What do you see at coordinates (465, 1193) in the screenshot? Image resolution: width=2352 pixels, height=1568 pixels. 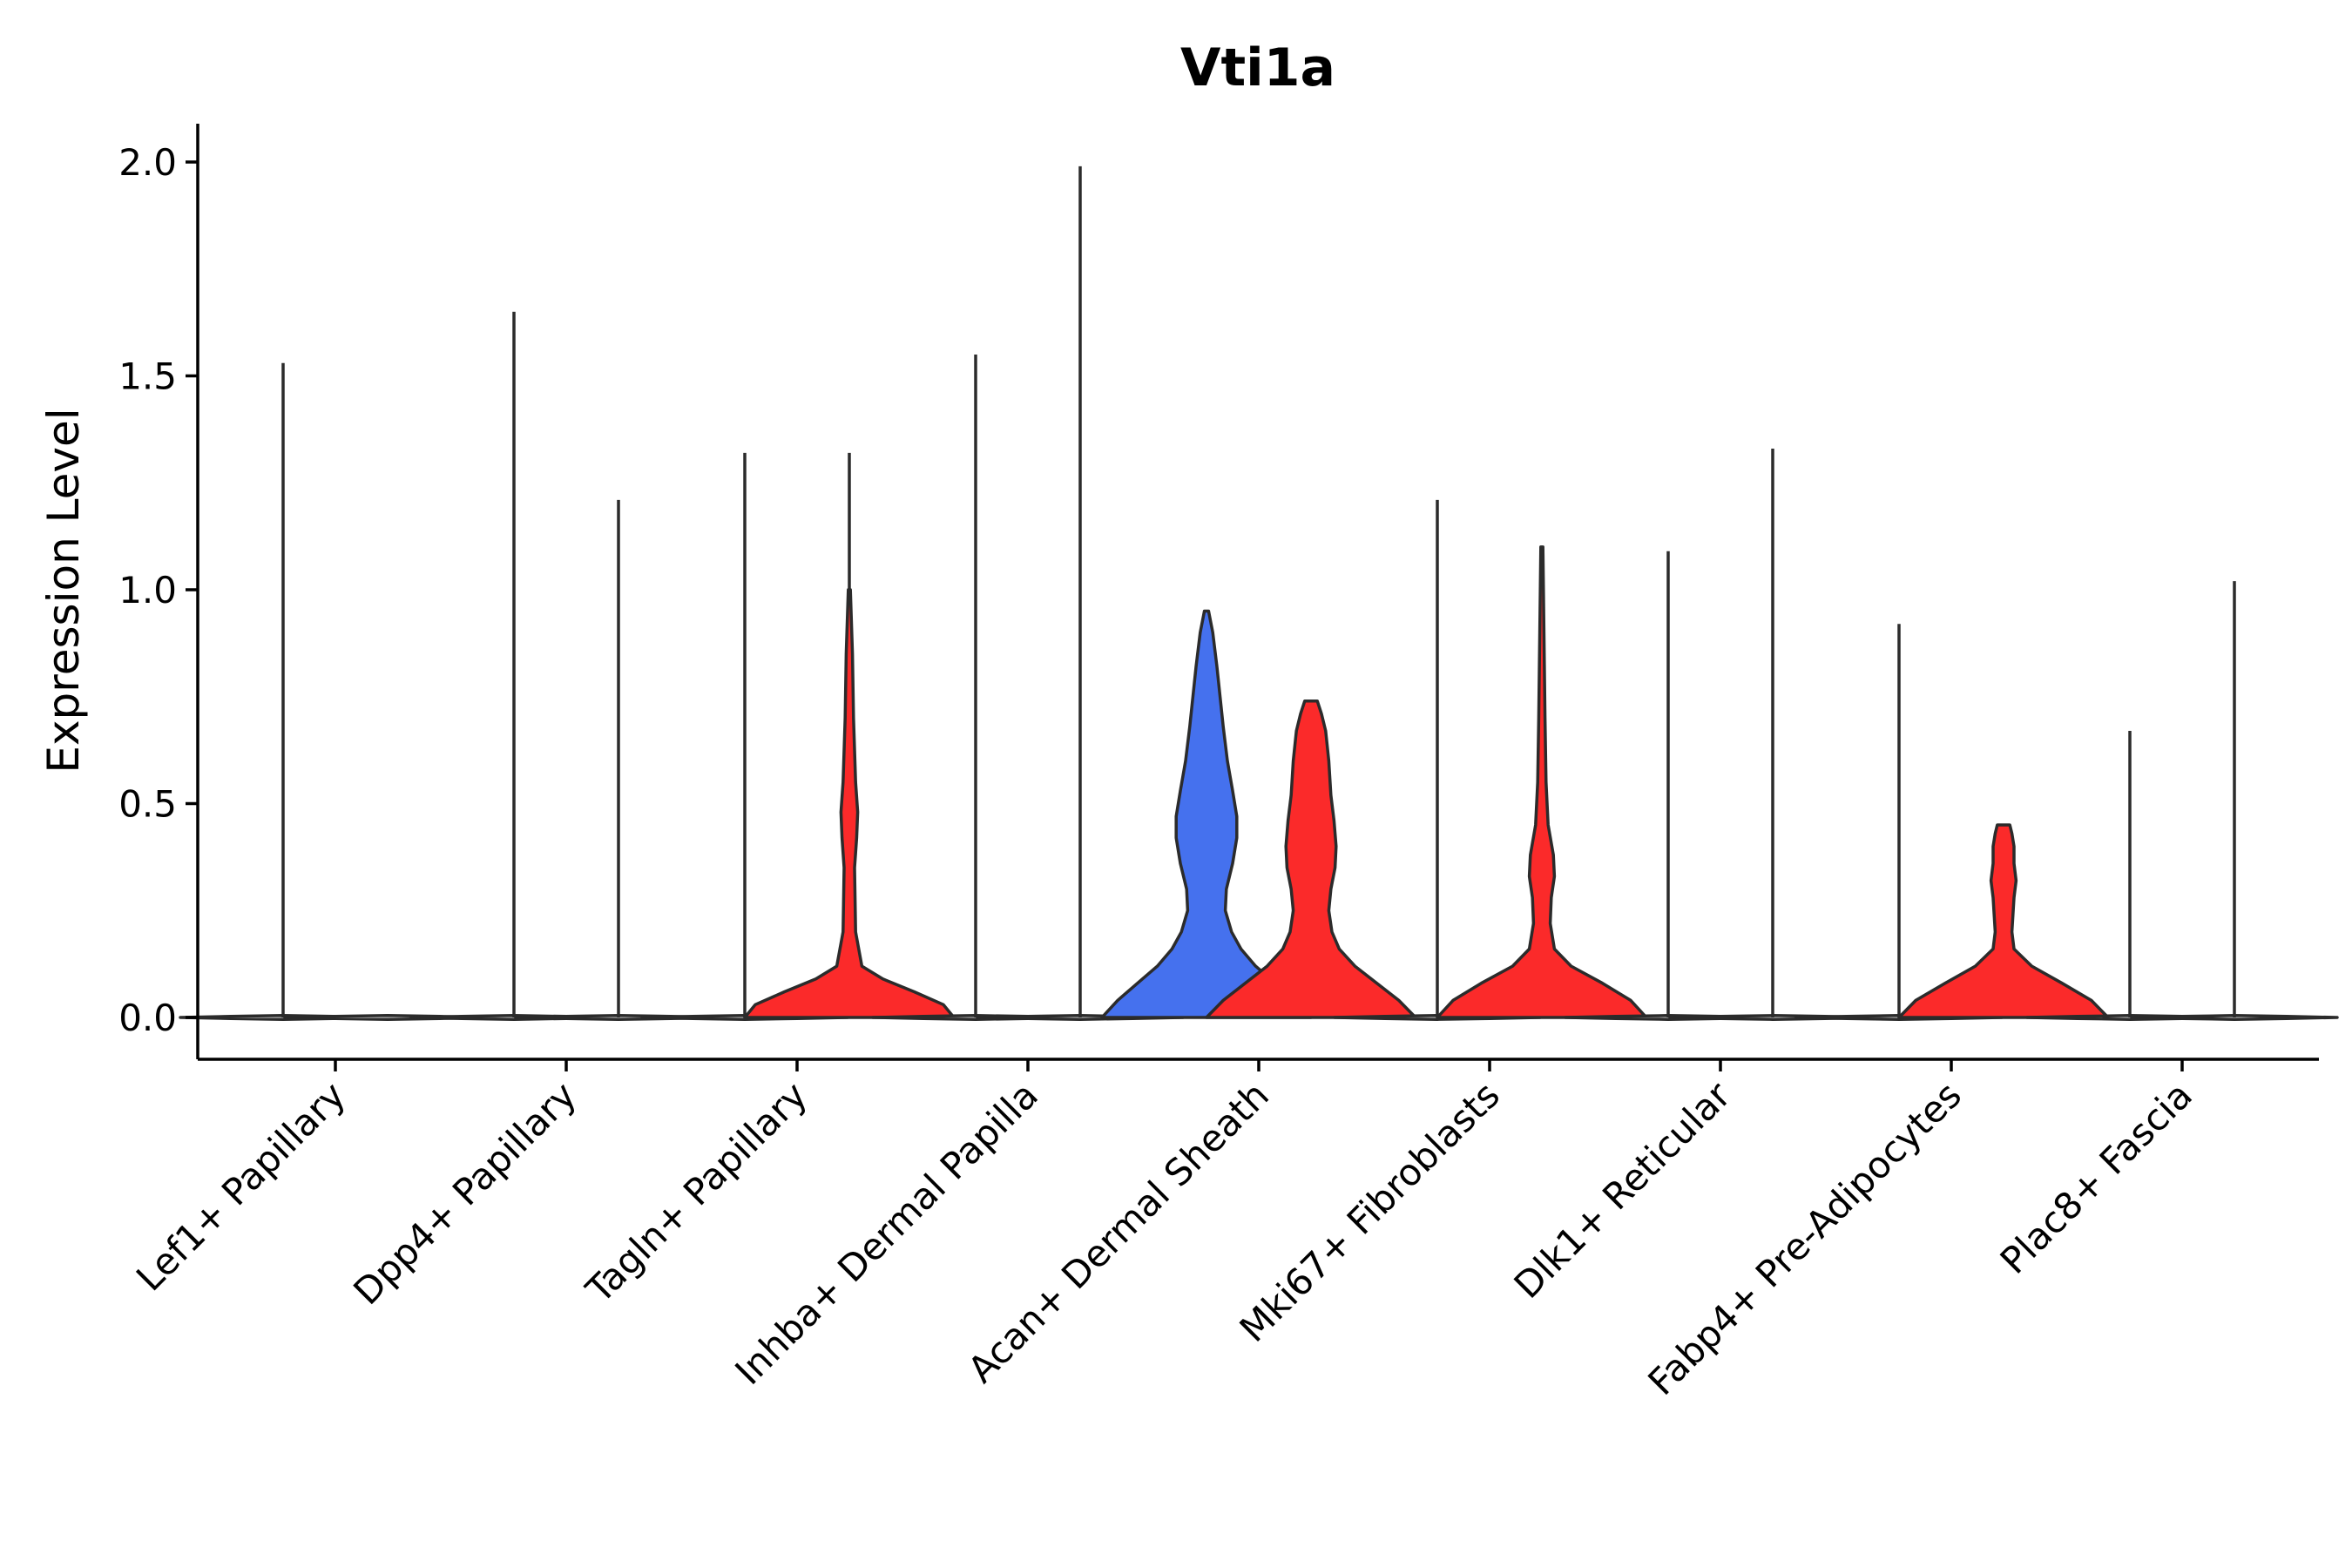 I see `x-tick-label: Dpp4+ Papillary` at bounding box center [465, 1193].